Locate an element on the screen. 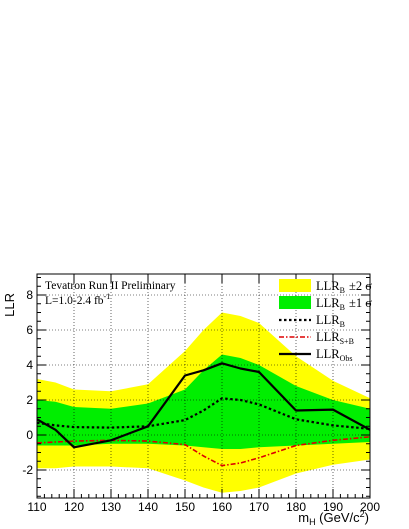 The width and height of the screenshot is (409, 529). y-tick-labels: -2 0 2 4 6 8 is located at coordinates (27, 382).